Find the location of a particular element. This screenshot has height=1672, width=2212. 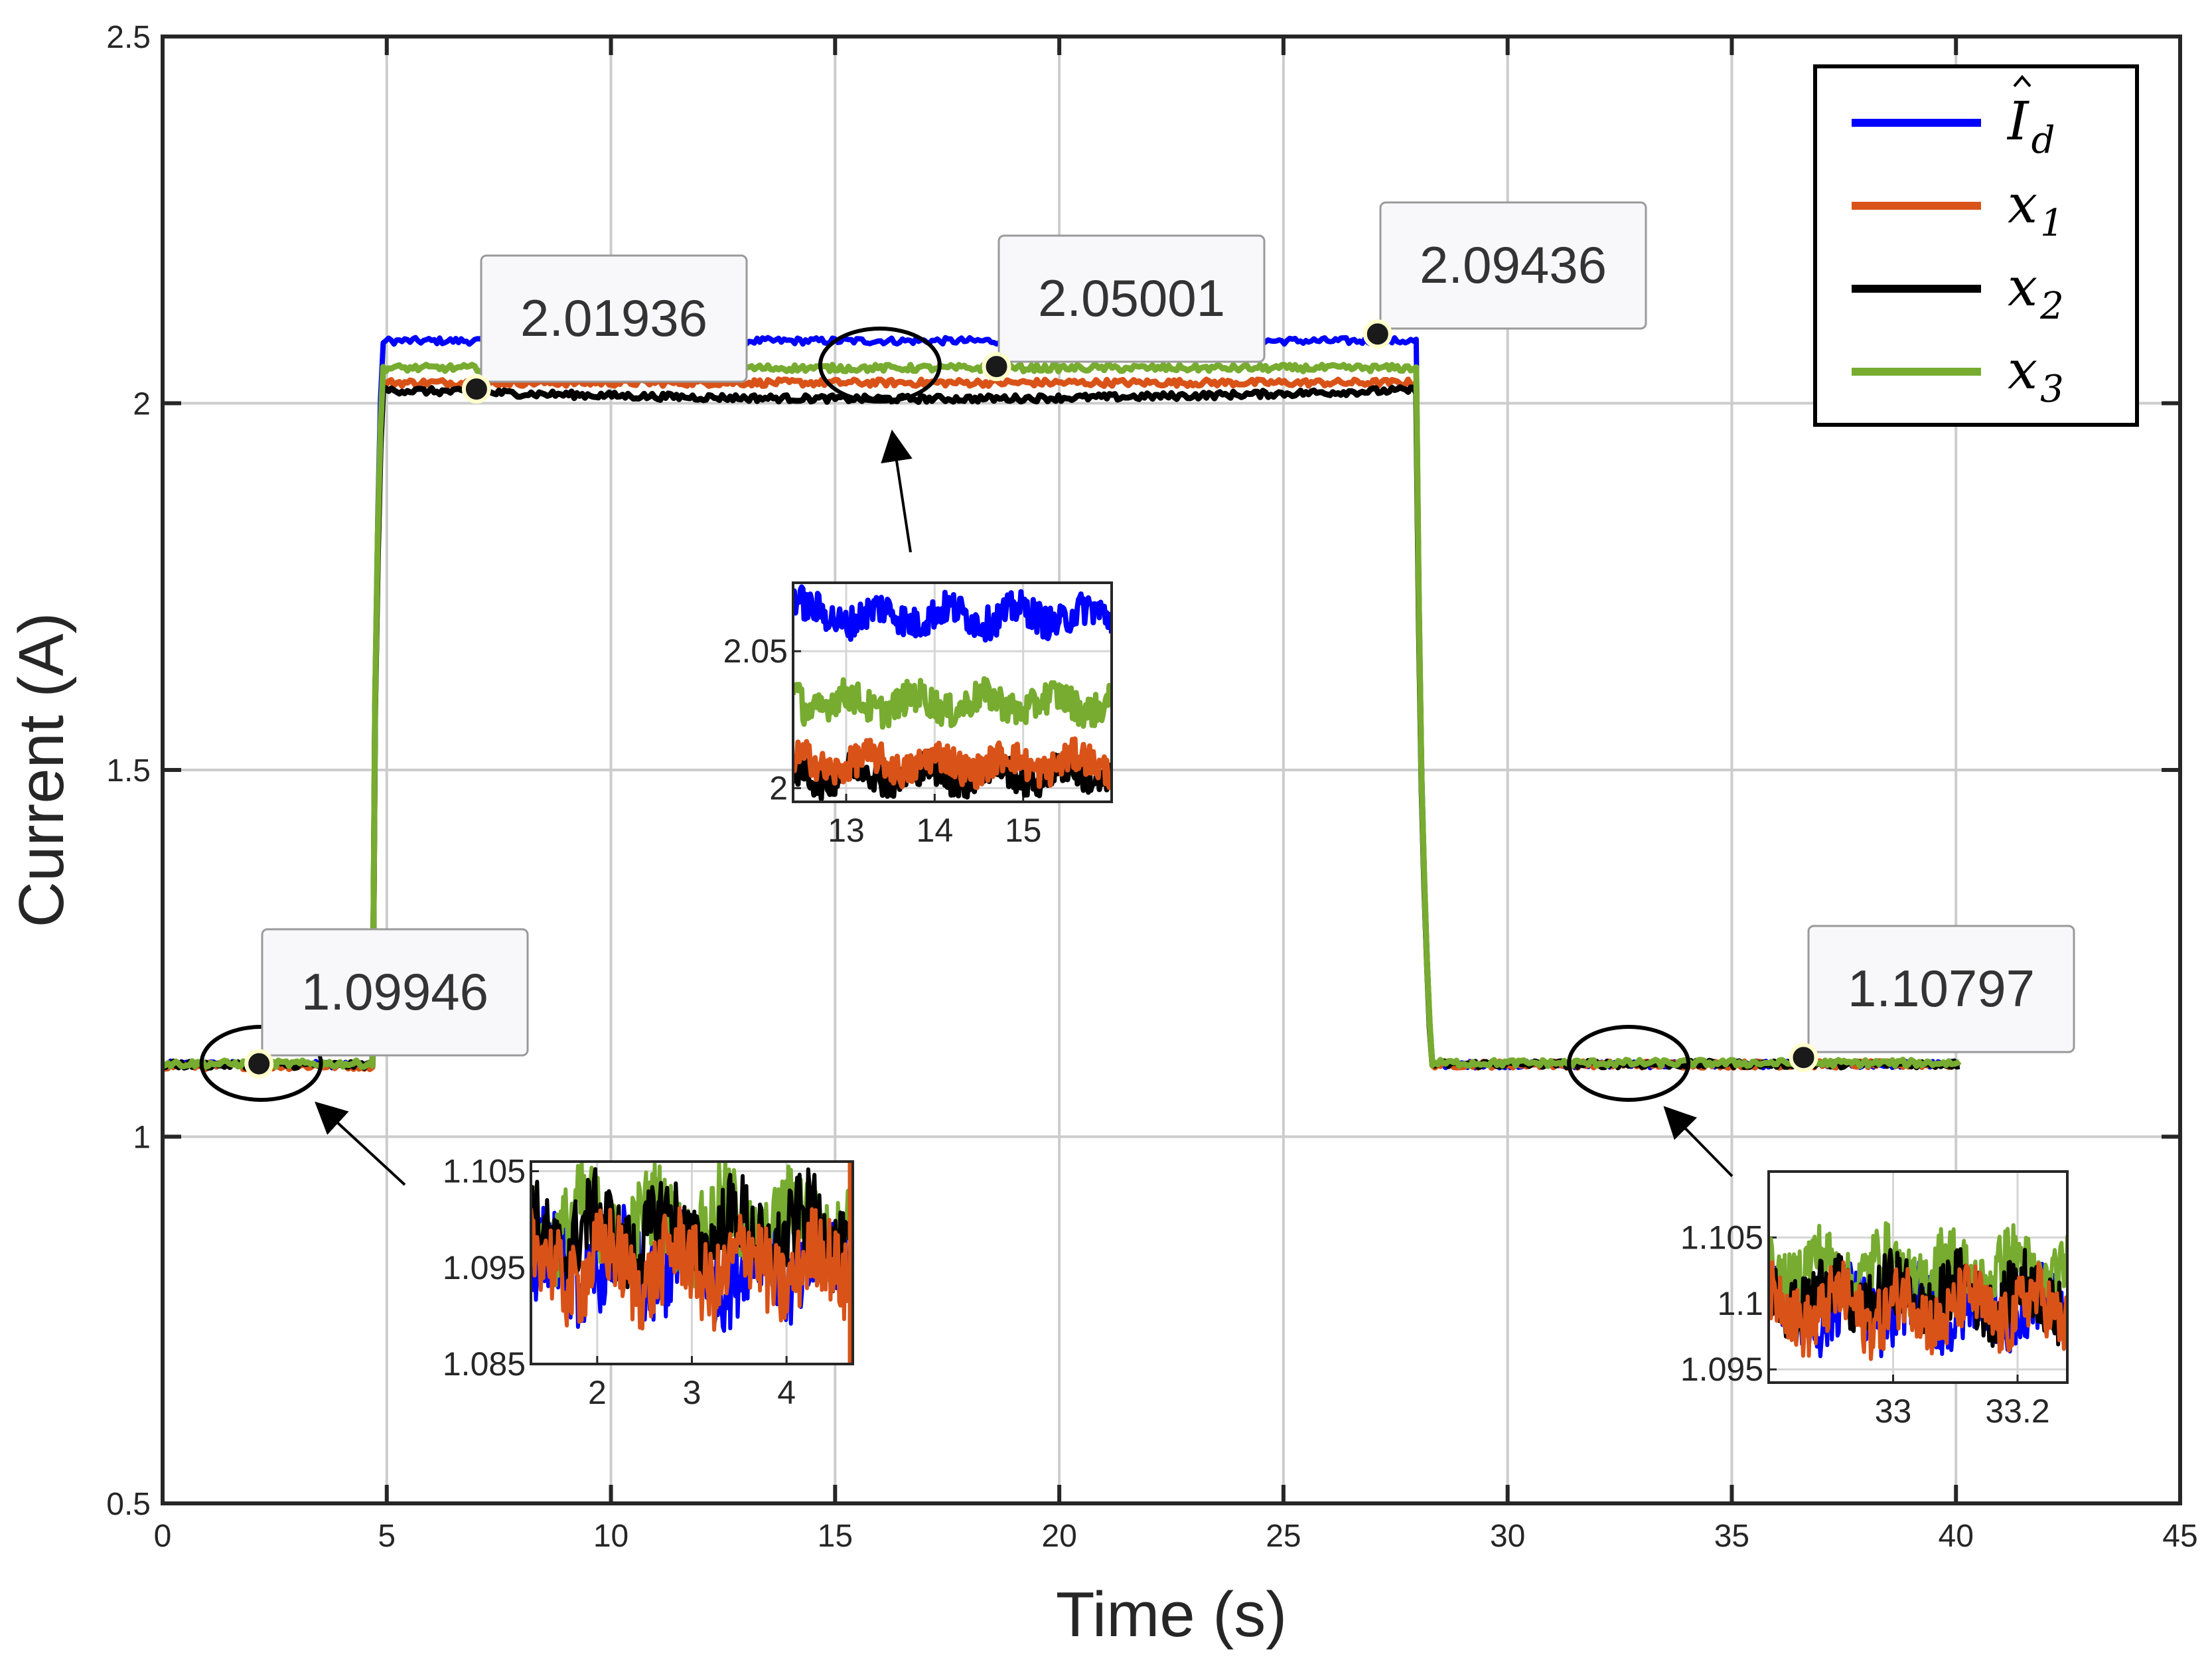

inset-3: 33 33.2 1.095 1.1 1.105 is located at coordinates (1875, 1300).